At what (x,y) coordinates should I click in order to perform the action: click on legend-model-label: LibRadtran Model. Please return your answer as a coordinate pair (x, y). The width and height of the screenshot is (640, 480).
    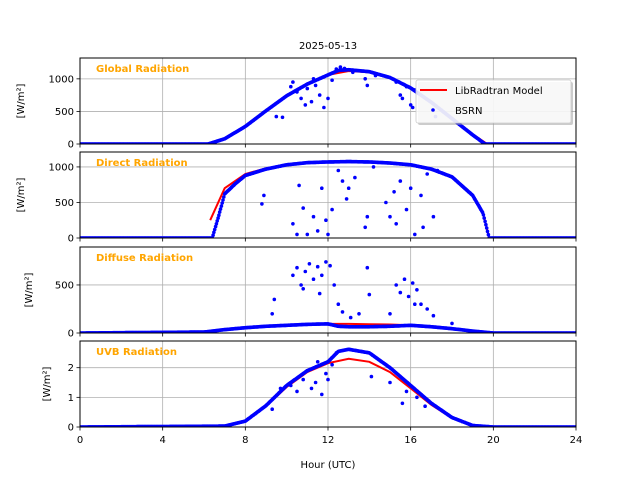
    Looking at the image, I should click on (499, 91).